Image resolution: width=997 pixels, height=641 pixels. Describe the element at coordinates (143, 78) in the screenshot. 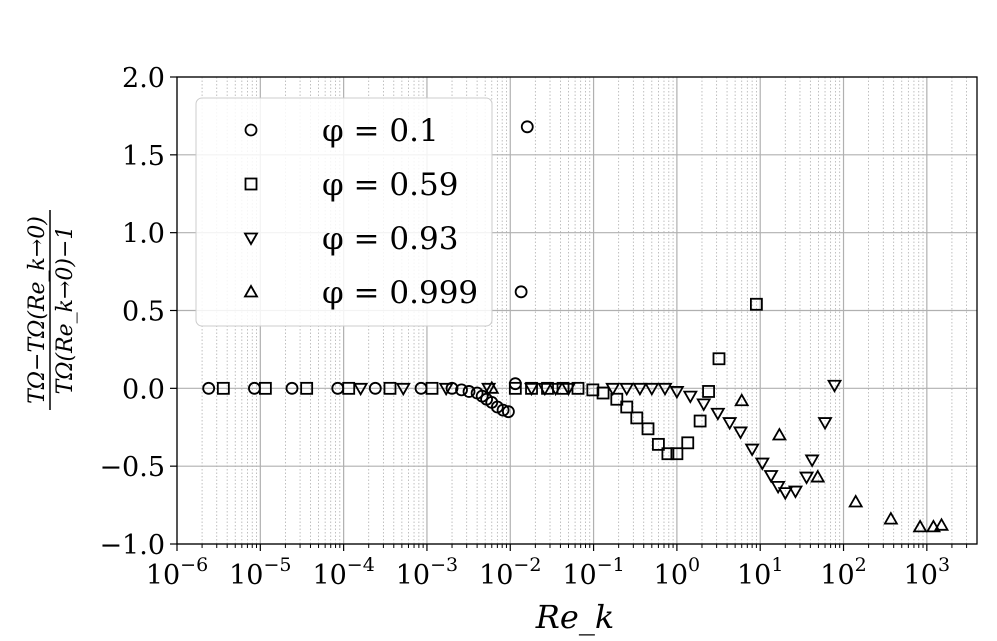

I see `y-tick-label: 2.0` at that location.